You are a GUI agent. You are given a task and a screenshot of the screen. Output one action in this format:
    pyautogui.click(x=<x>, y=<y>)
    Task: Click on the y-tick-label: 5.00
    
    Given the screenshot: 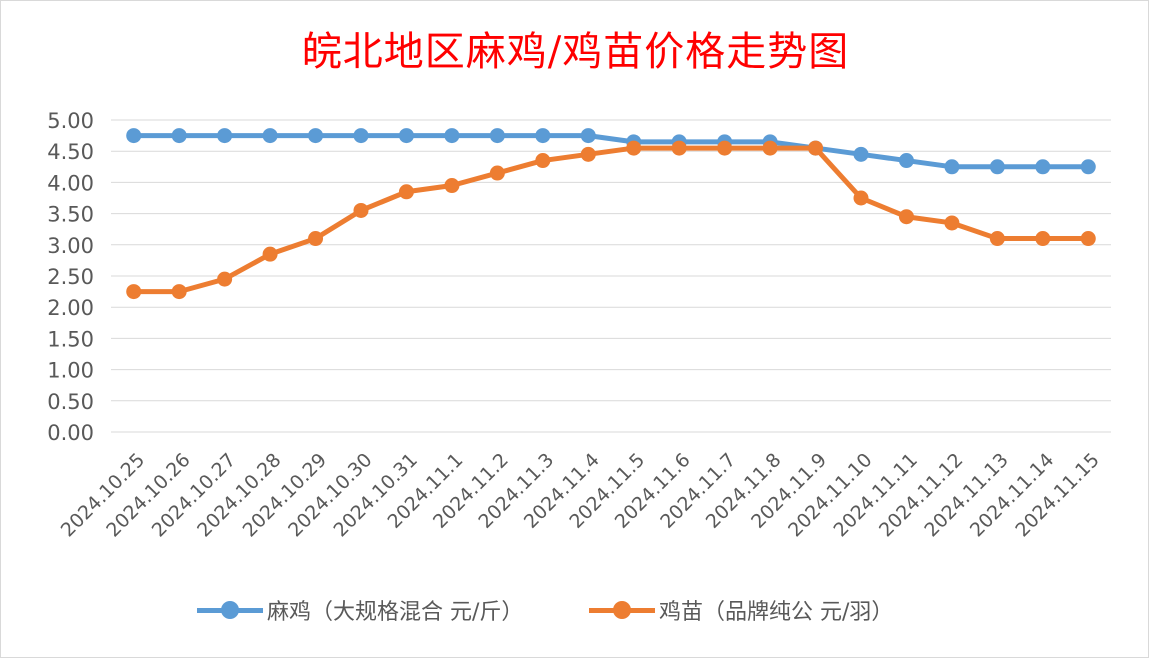 What is the action you would take?
    pyautogui.click(x=70, y=121)
    